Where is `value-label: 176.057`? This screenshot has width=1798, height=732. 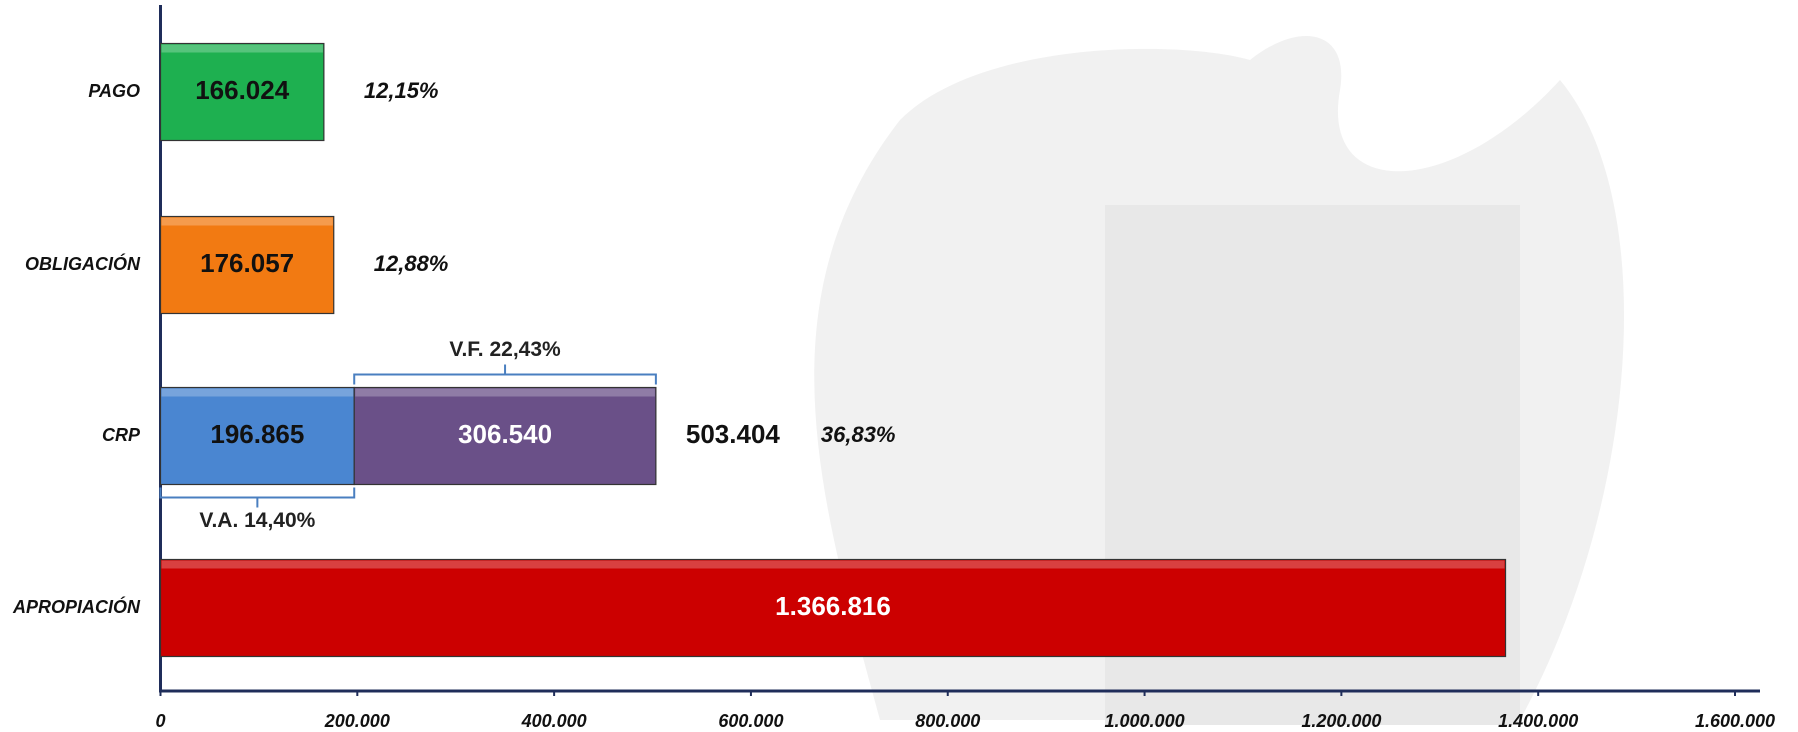 value-label: 176.057 is located at coordinates (247, 263).